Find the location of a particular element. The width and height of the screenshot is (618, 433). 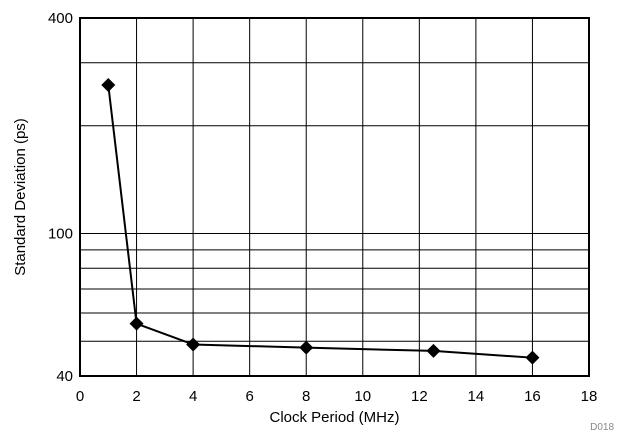

x-tick-label: 14 is located at coordinates (476, 396).